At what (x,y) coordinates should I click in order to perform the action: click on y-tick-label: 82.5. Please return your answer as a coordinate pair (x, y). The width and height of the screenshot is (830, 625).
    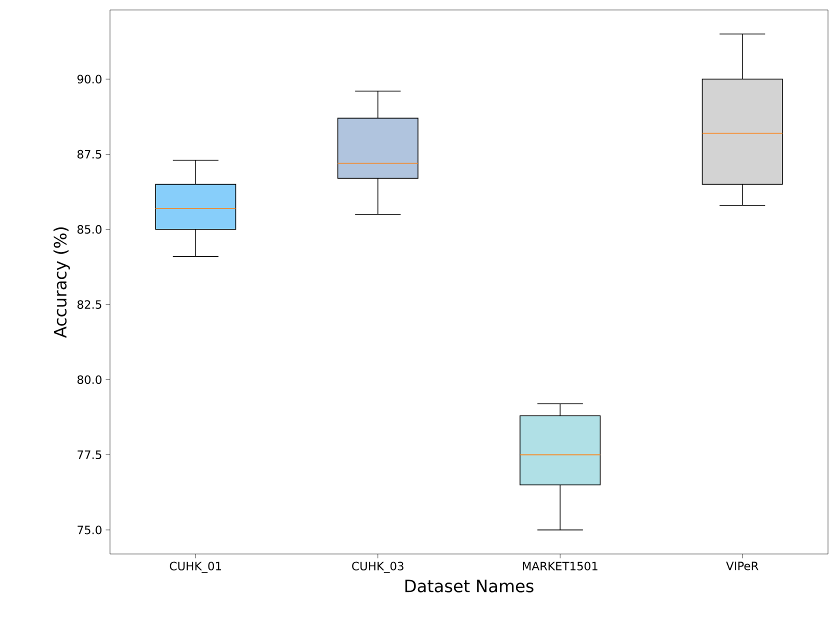
    Looking at the image, I should click on (90, 304).